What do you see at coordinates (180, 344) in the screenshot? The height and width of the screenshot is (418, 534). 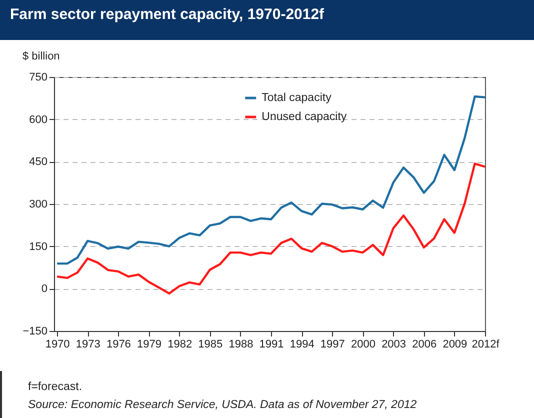 I see `x-tick-label: 1982` at bounding box center [180, 344].